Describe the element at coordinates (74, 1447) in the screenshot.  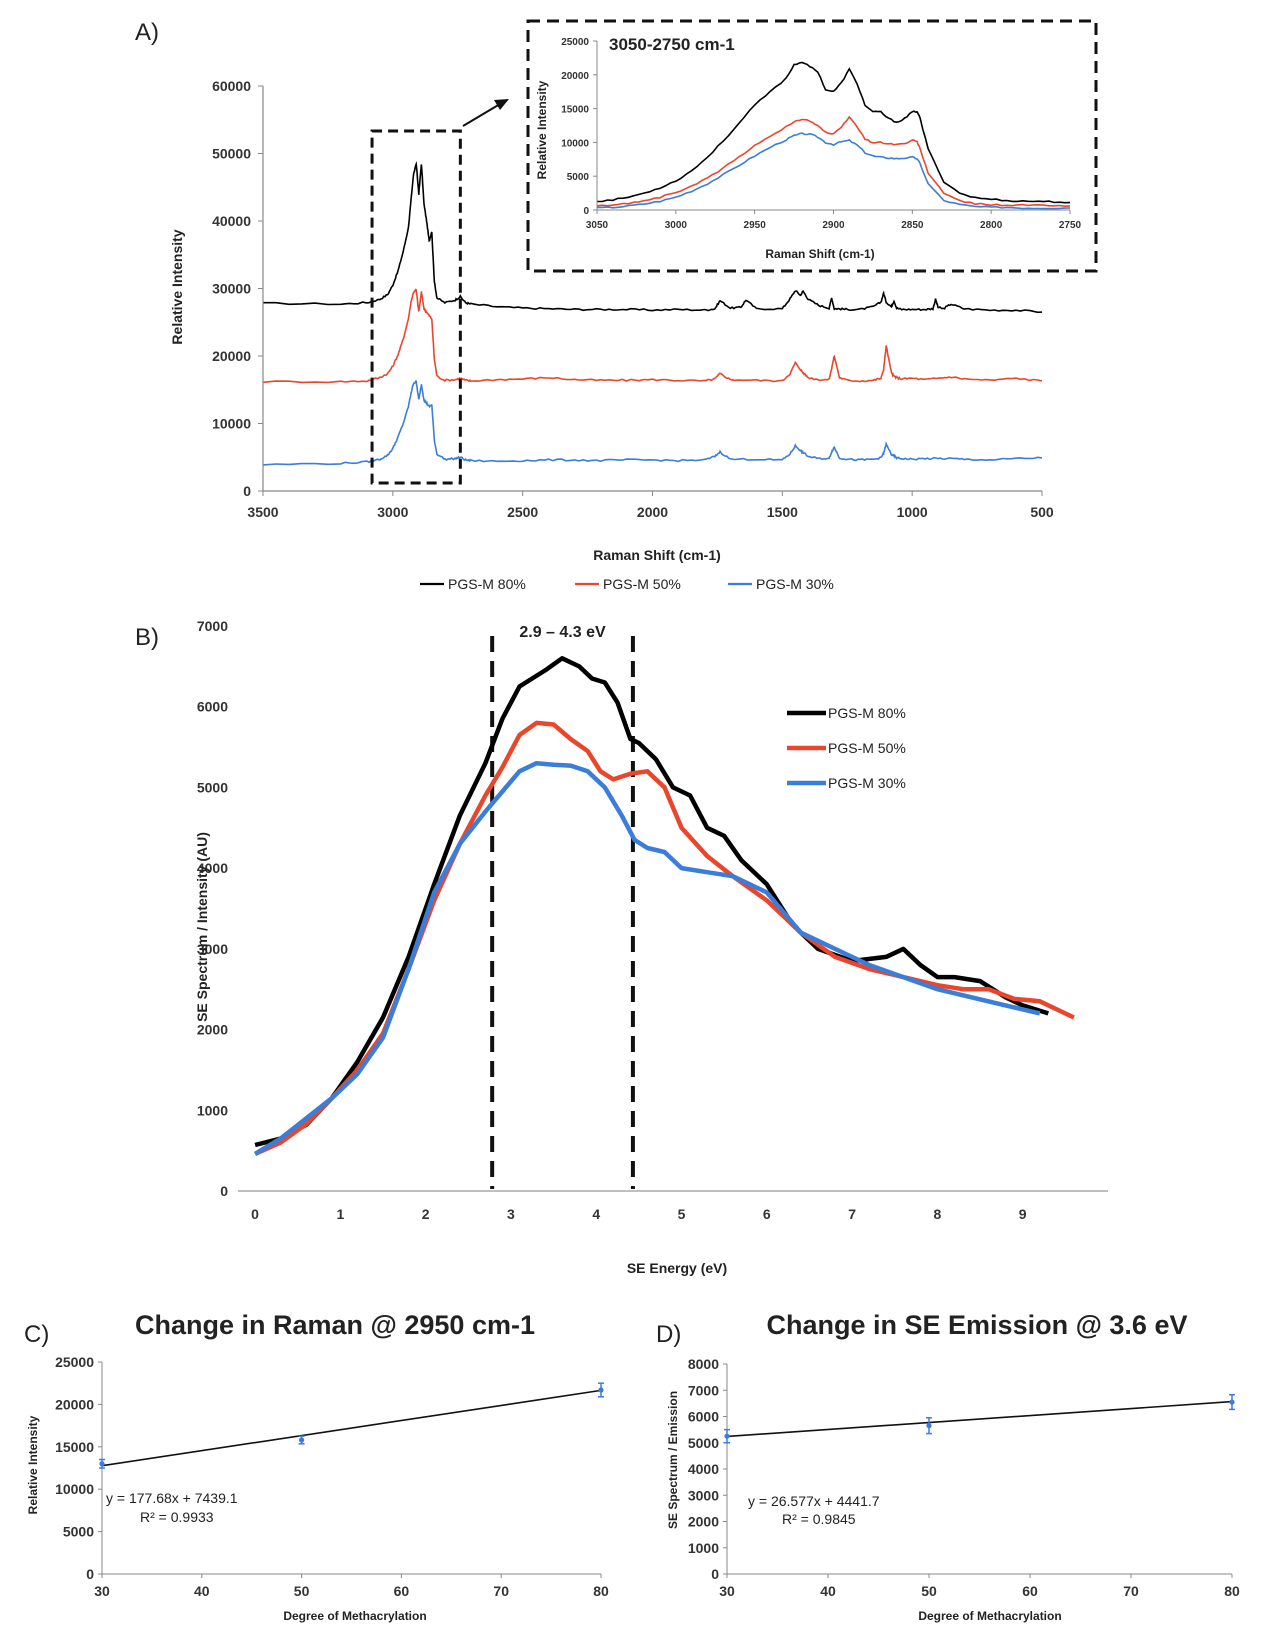
I see `panel-c-y-tick-label: 15000` at that location.